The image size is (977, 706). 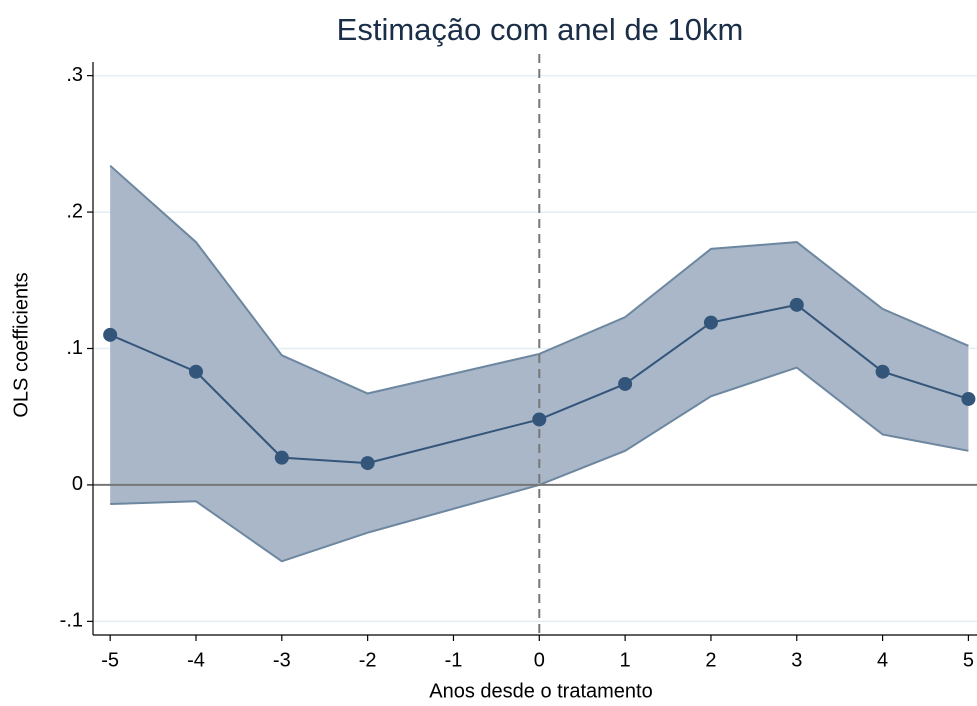 What do you see at coordinates (539, 660) in the screenshot?
I see `x-tick-label: 0` at bounding box center [539, 660].